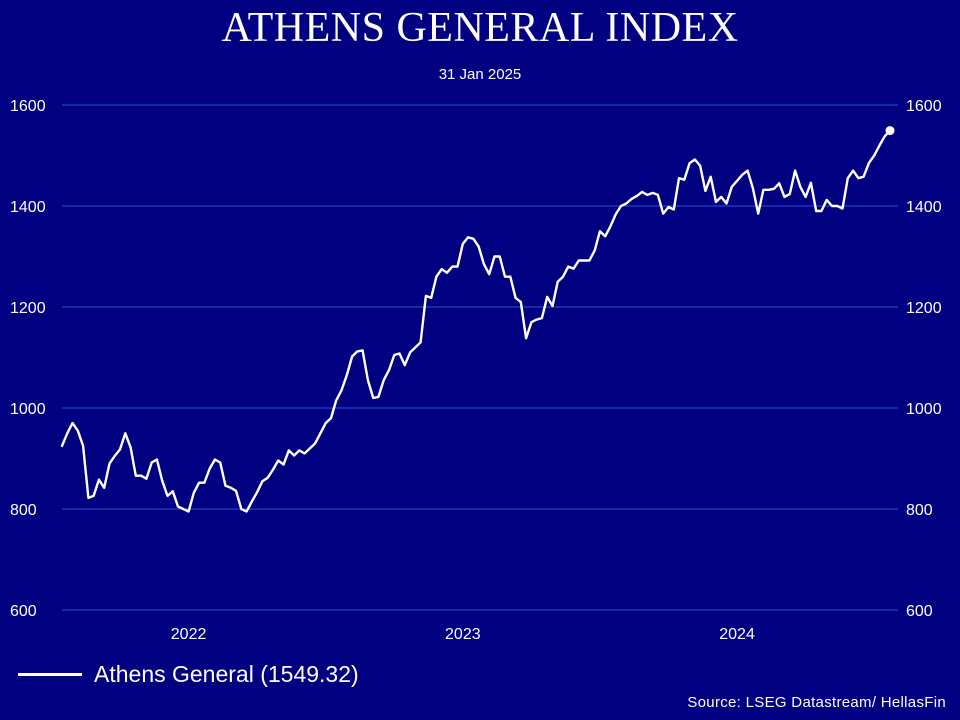  Describe the element at coordinates (919, 510) in the screenshot. I see `y-tick-right-800: 800` at that location.